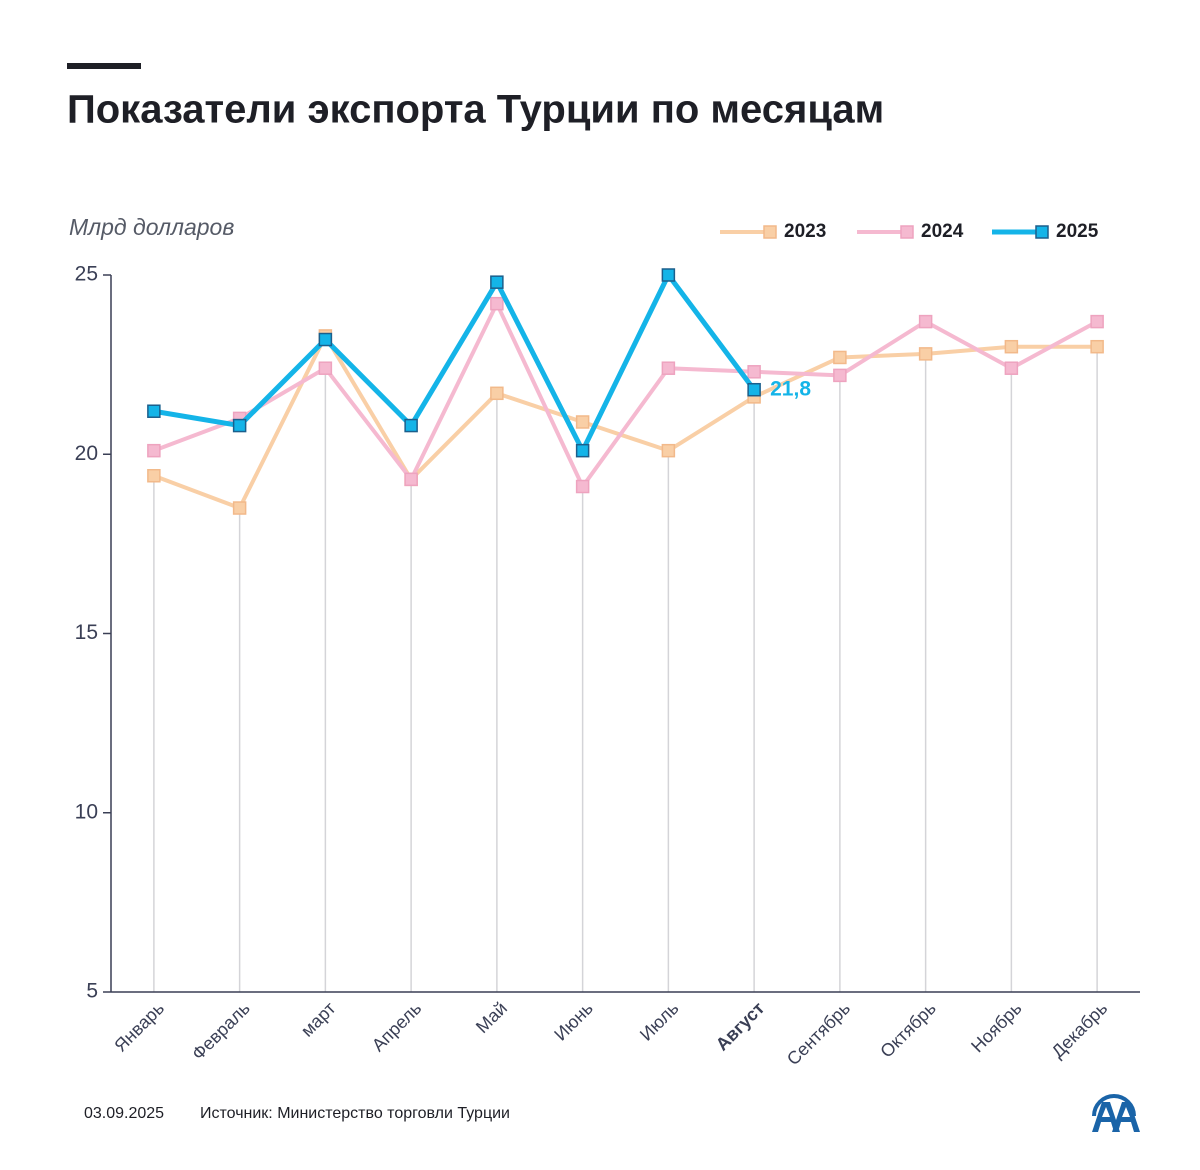  Describe the element at coordinates (124, 1113) in the screenshot. I see `date: 03.09.2025` at that location.